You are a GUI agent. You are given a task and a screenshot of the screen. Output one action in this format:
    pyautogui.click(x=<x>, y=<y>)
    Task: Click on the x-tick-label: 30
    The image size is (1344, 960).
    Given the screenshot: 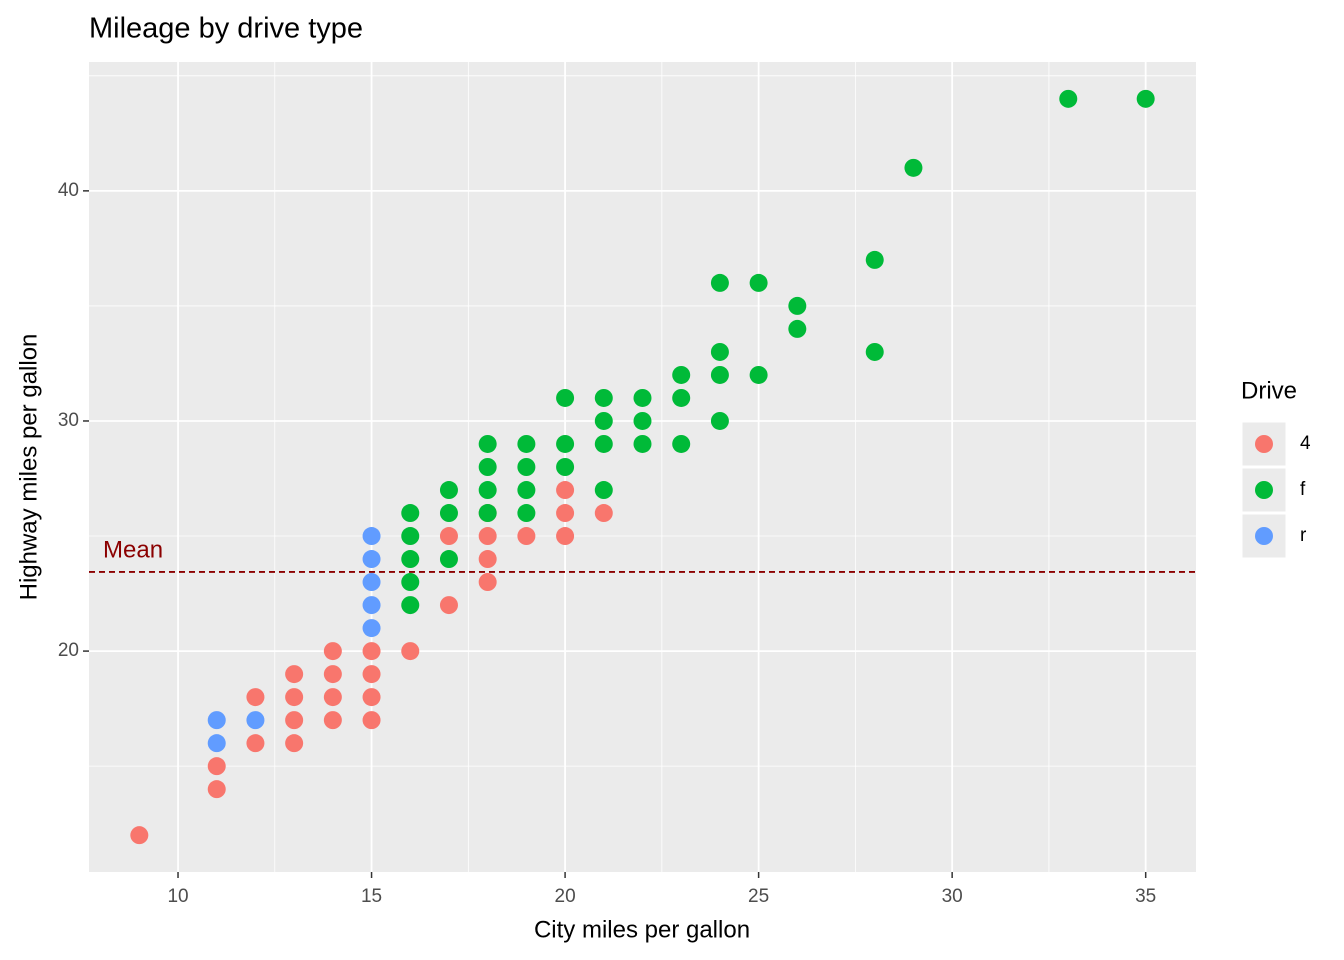 What is the action you would take?
    pyautogui.click(x=952, y=896)
    